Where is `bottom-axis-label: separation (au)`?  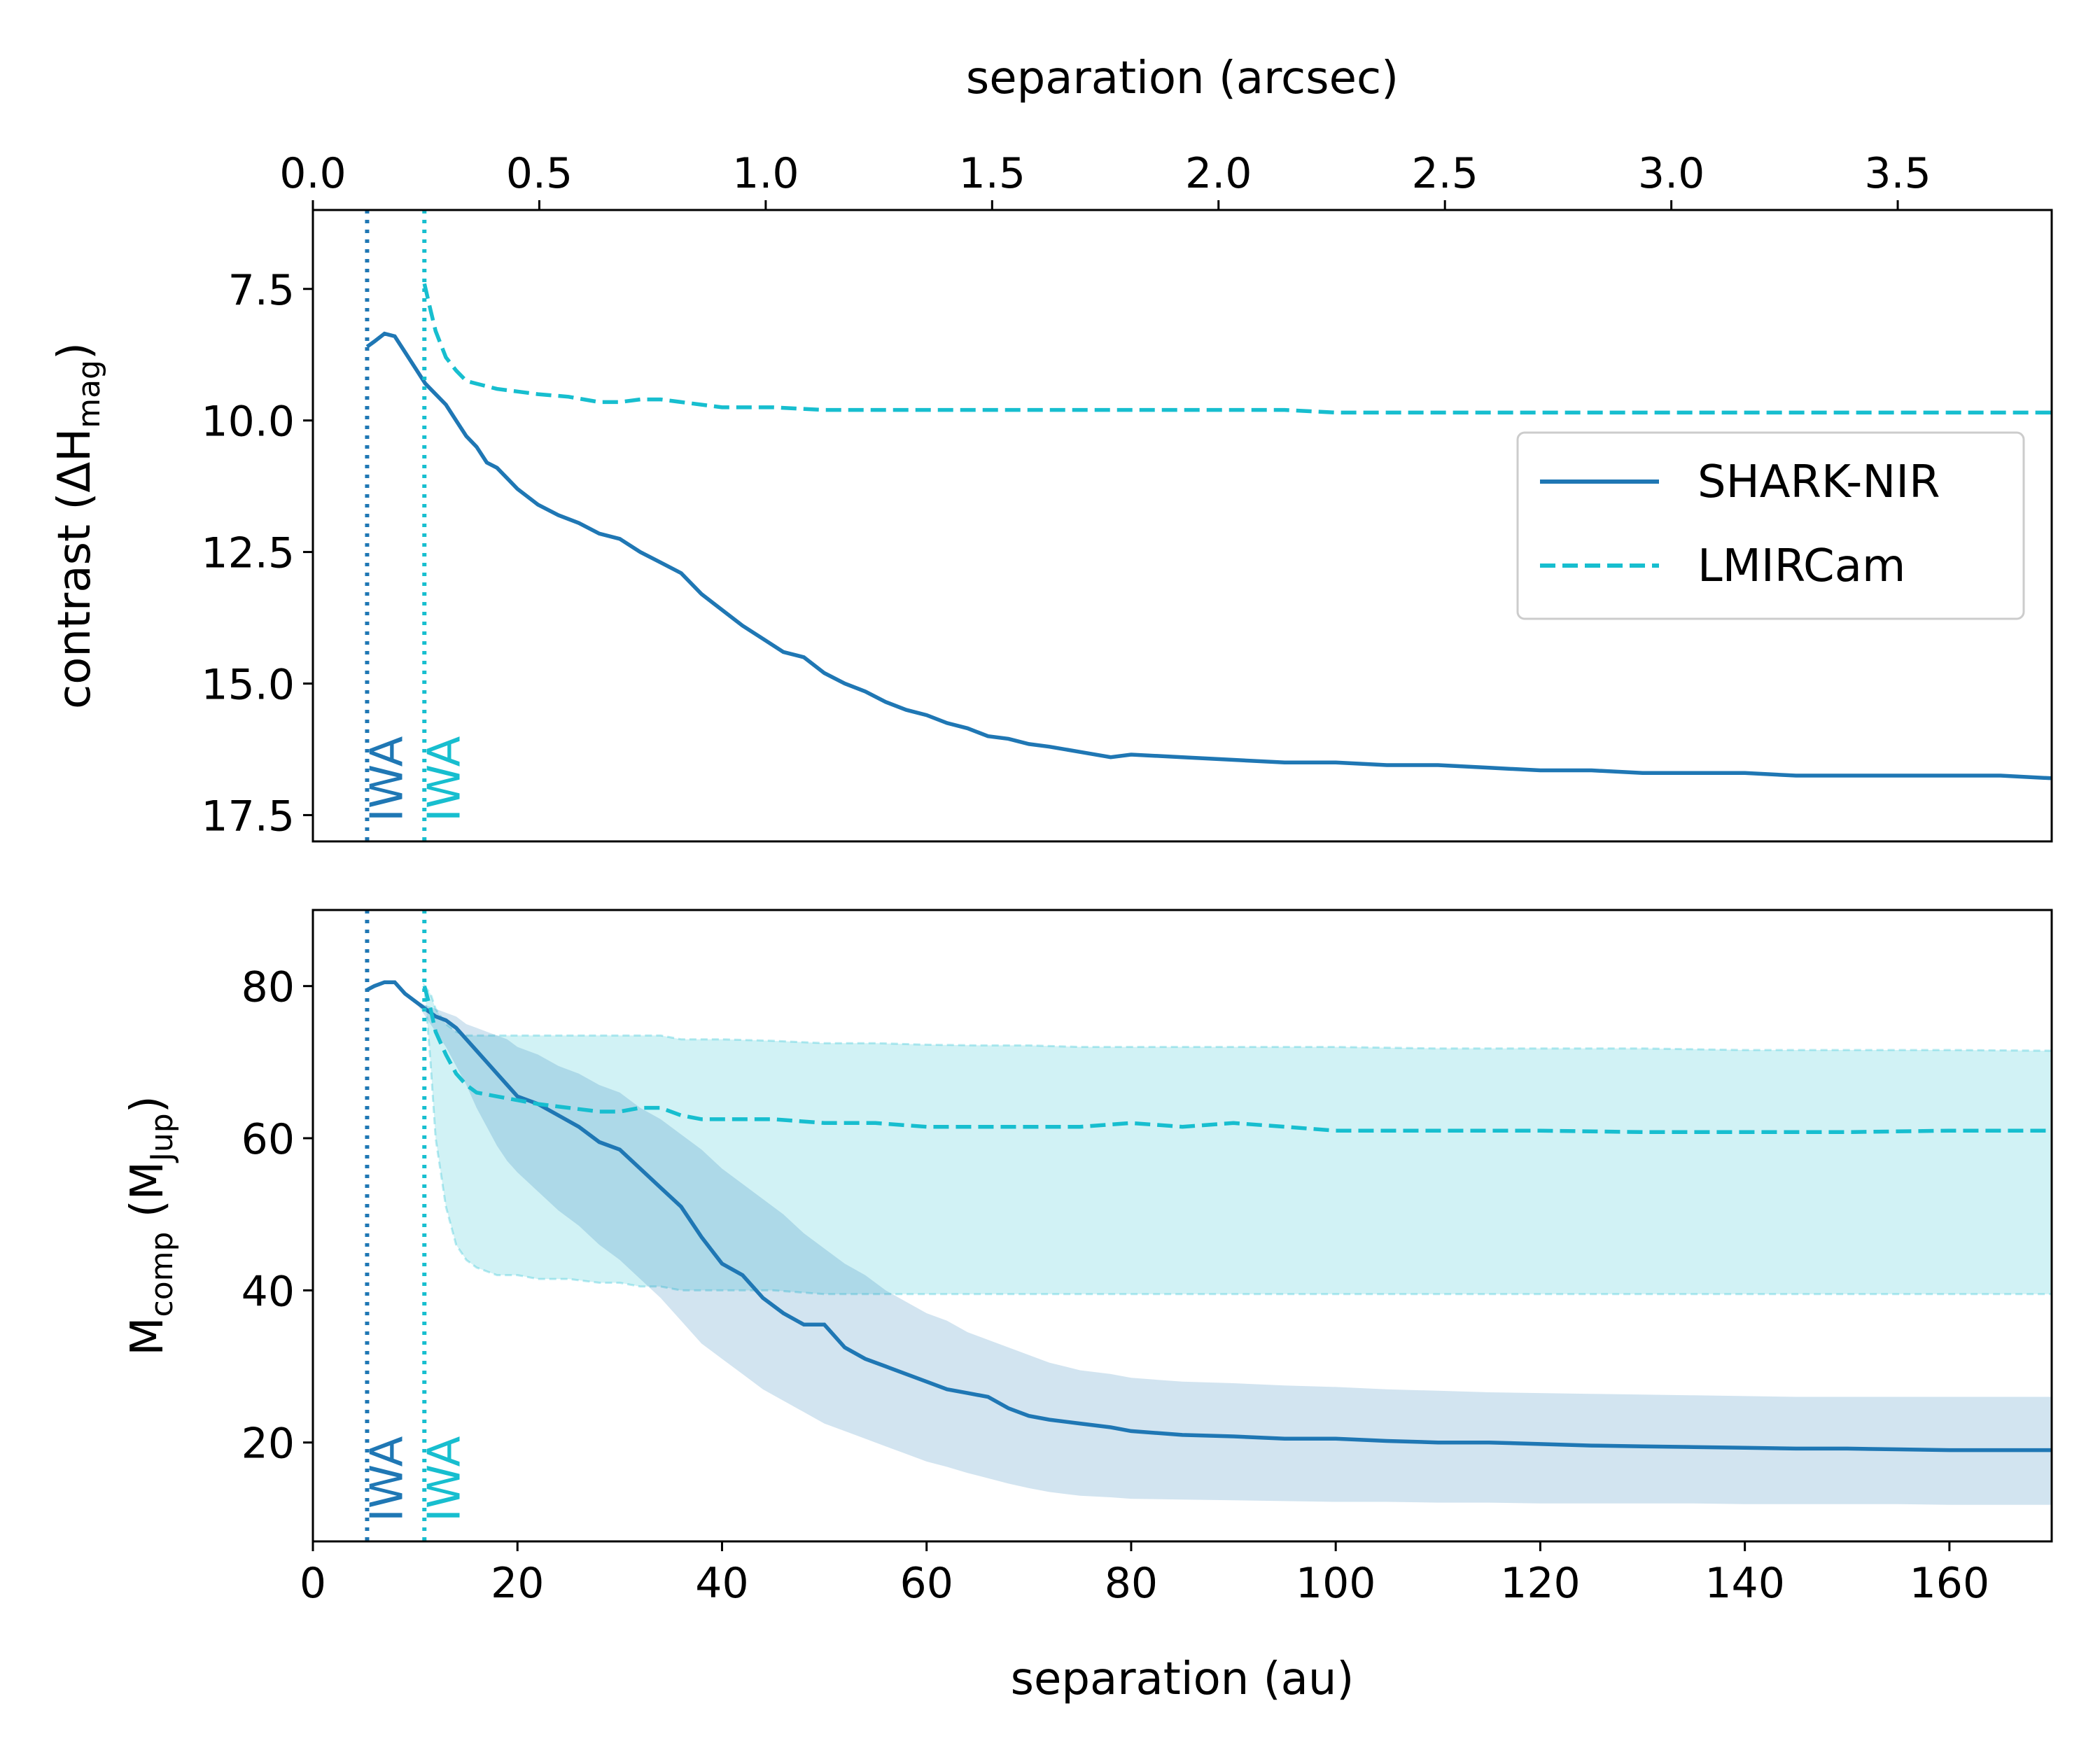 bottom-axis-label: separation (au) is located at coordinates (1182, 1679).